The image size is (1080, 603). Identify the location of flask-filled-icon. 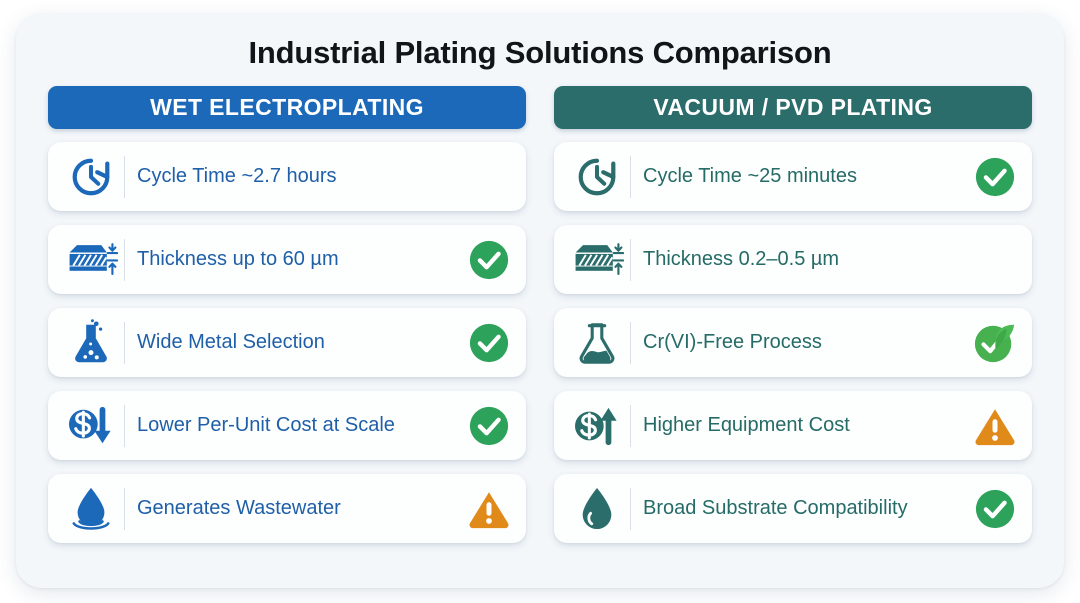
(91, 343).